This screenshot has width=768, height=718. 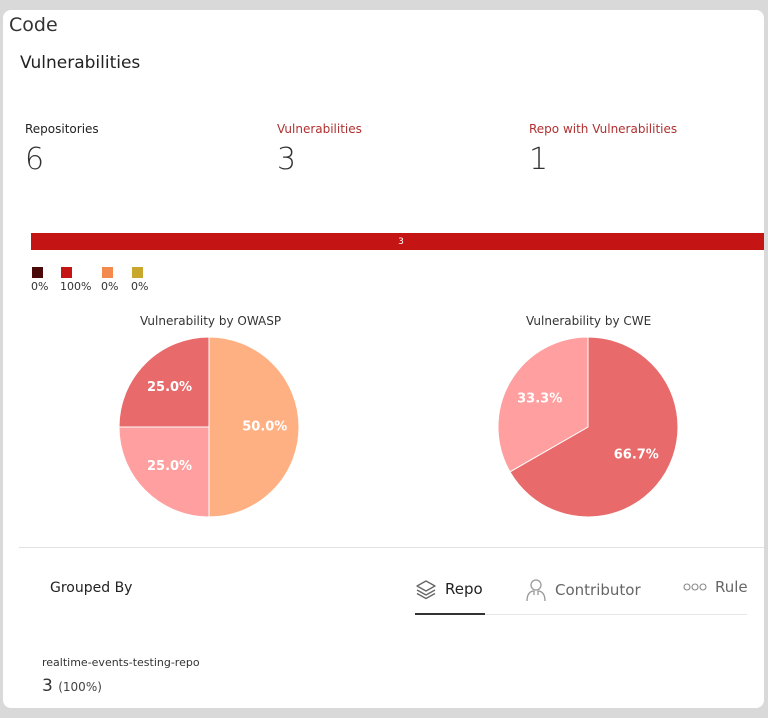 What do you see at coordinates (47, 686) in the screenshot?
I see `repo-count-value: 3` at bounding box center [47, 686].